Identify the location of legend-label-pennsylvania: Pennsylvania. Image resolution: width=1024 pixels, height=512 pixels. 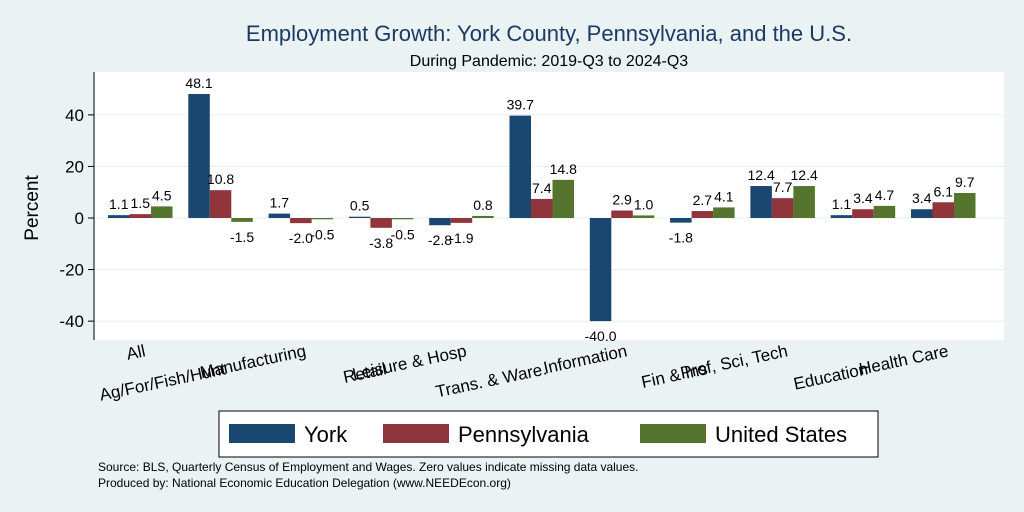
(524, 434).